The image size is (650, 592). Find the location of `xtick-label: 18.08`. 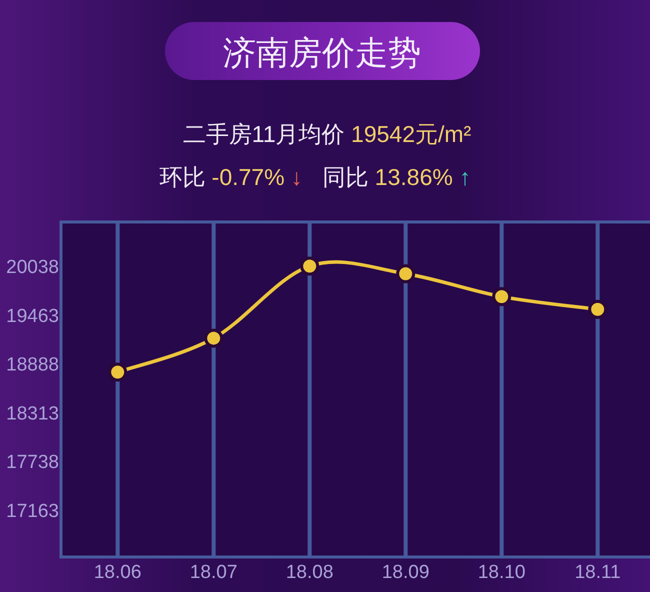

xtick-label: 18.08 is located at coordinates (310, 572).